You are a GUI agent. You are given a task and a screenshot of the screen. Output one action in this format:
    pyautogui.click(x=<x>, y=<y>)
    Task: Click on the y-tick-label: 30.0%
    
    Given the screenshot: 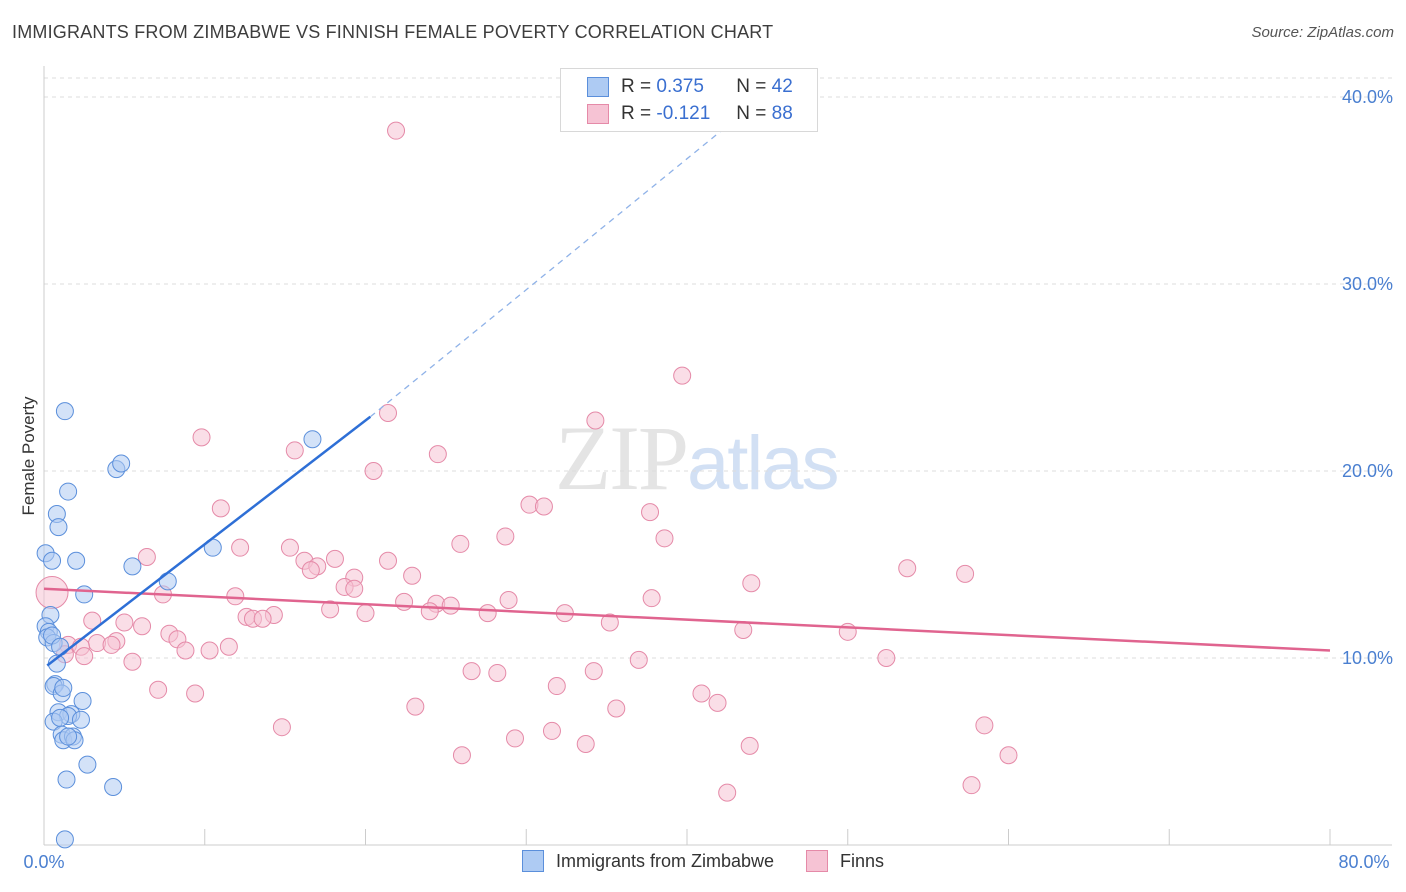 What is the action you would take?
    pyautogui.click(x=1367, y=284)
    